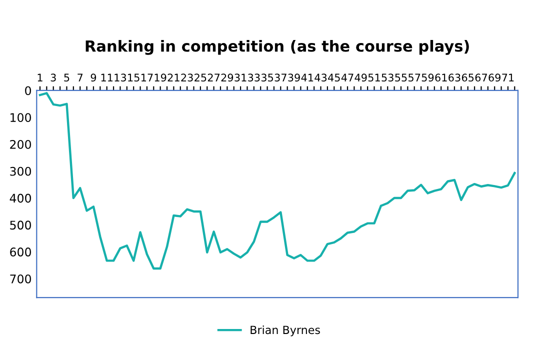 This screenshot has height=348, width=539. What do you see at coordinates (21, 252) in the screenshot?
I see `y-tick-label: 600` at bounding box center [21, 252].